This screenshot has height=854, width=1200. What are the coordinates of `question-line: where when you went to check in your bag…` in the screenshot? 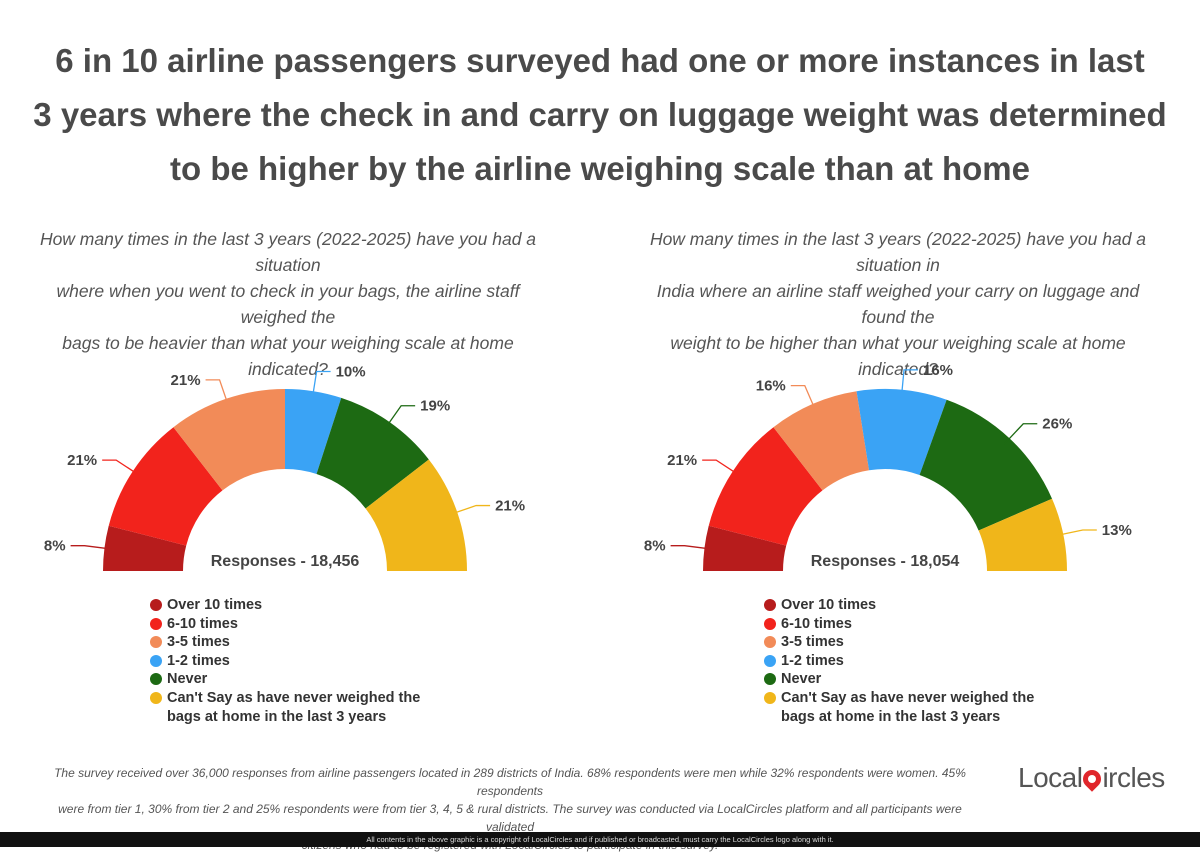 It's located at (288, 304).